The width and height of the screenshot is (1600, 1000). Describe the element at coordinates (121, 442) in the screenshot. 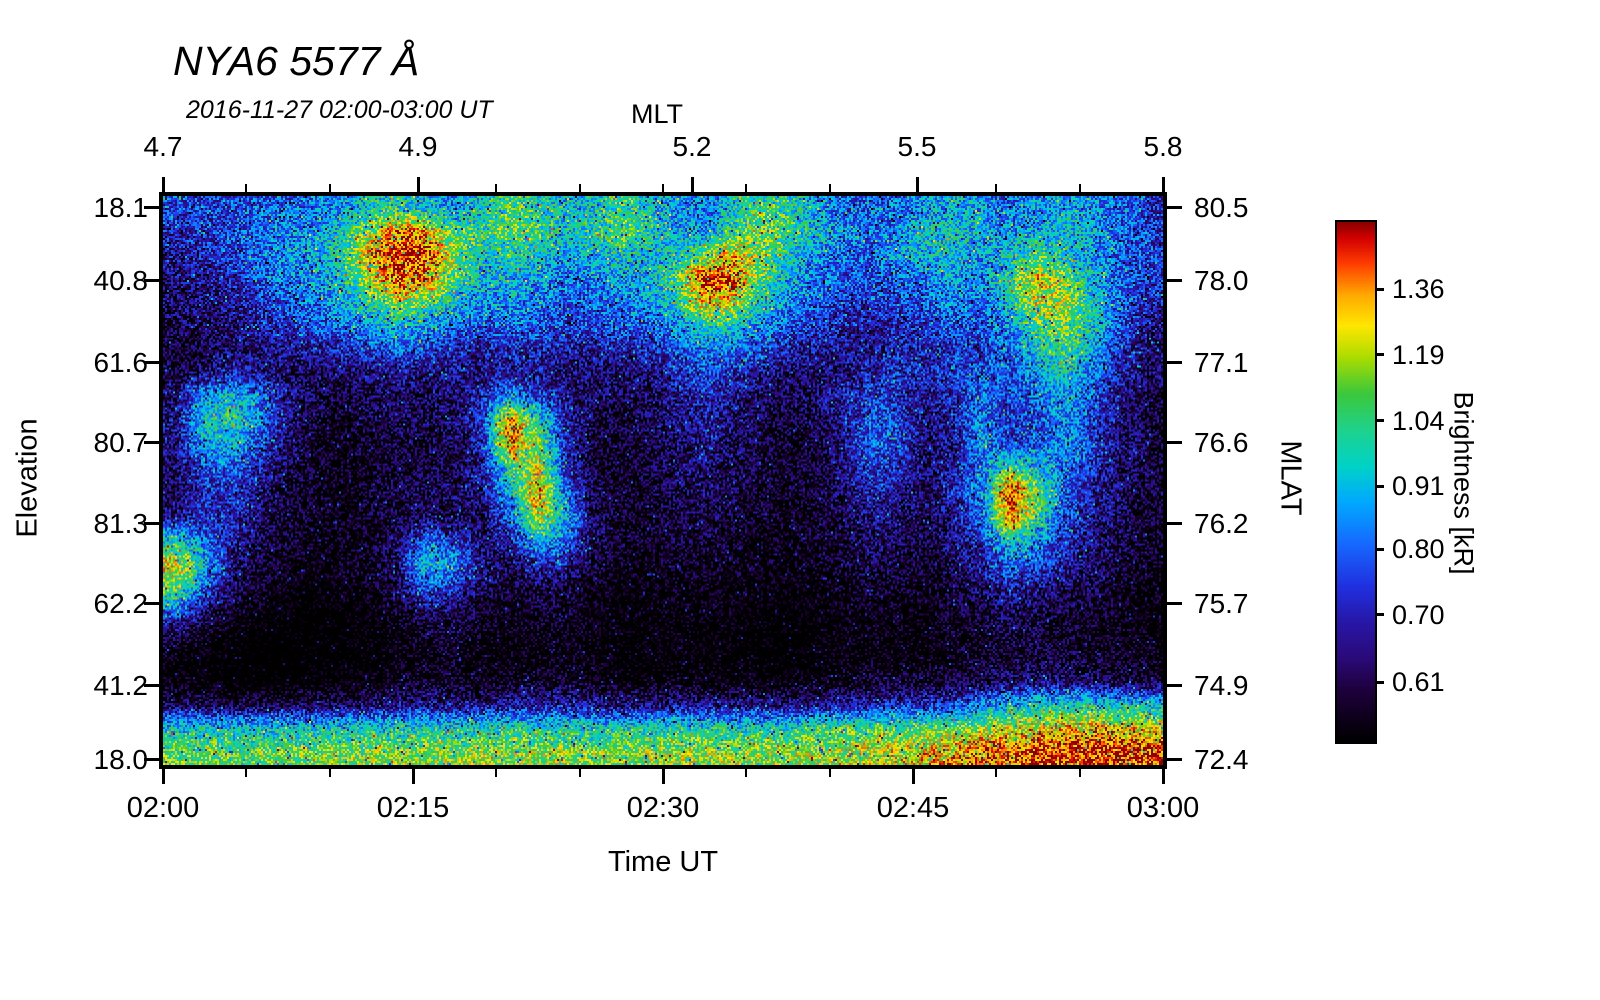

I see `left-tick-label: 80.7` at that location.